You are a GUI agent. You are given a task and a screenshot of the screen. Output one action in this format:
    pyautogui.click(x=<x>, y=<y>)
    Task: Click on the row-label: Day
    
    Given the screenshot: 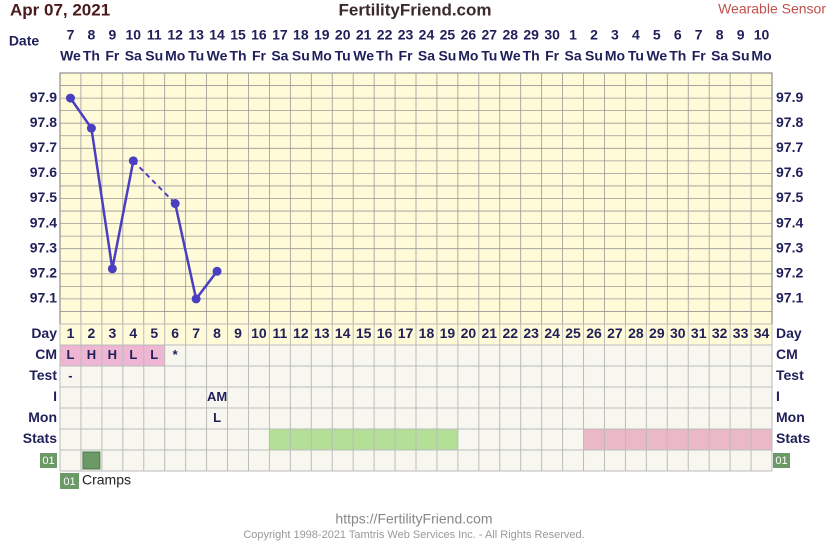 What is the action you would take?
    pyautogui.click(x=44, y=333)
    